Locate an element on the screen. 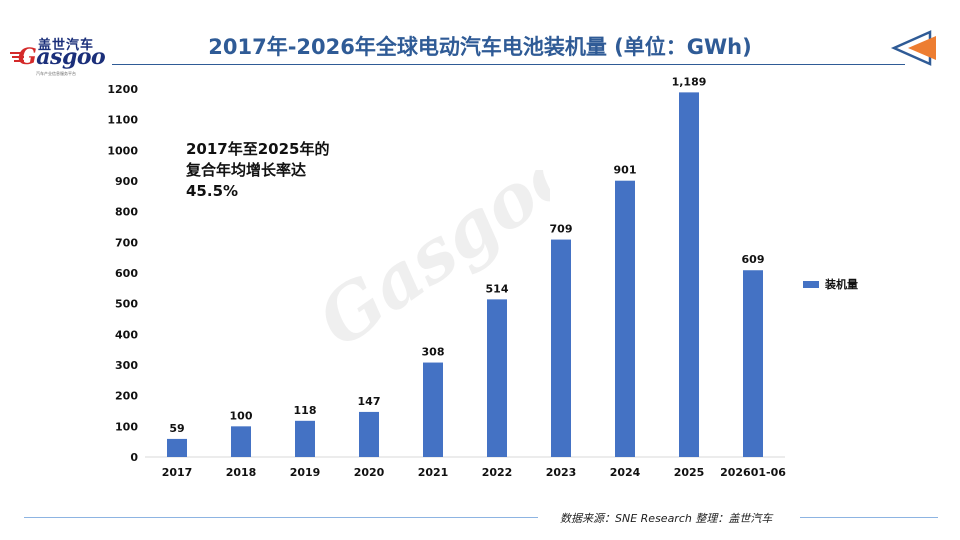  logo-subtitle: 汽车产业信息服务平台 is located at coordinates (56, 73).